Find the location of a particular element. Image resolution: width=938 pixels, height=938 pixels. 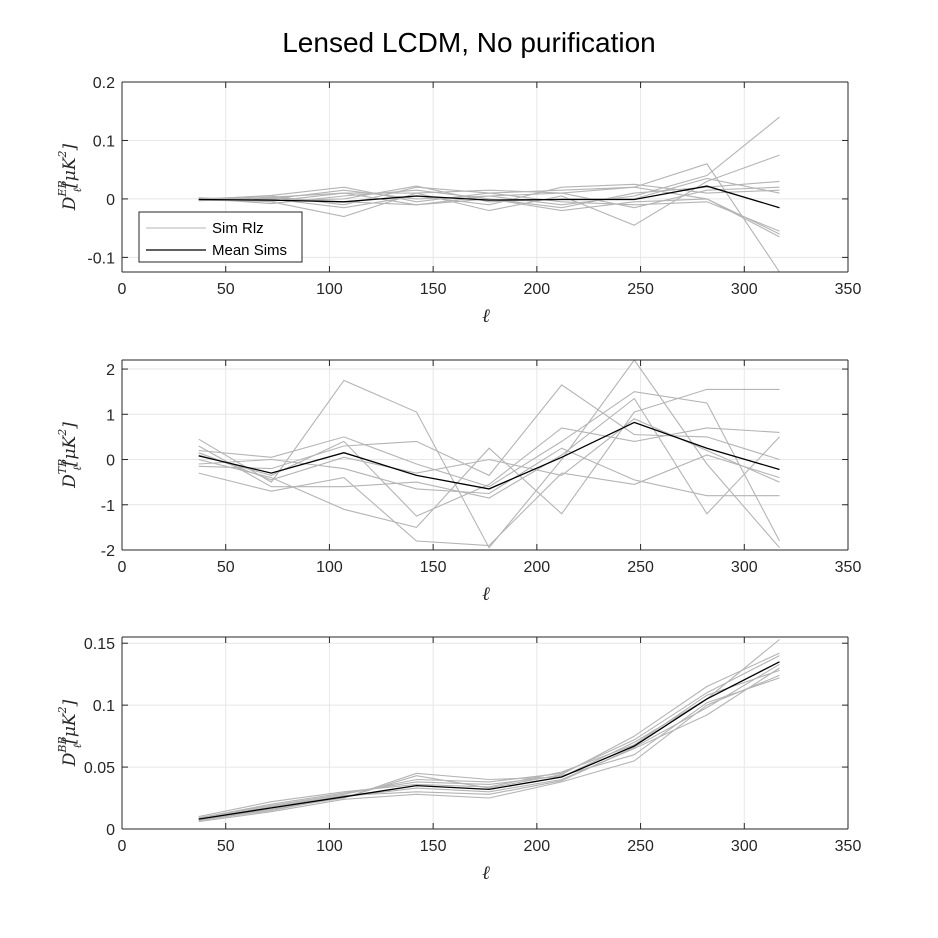

y-tick-label: 0.15 is located at coordinates (99, 644).